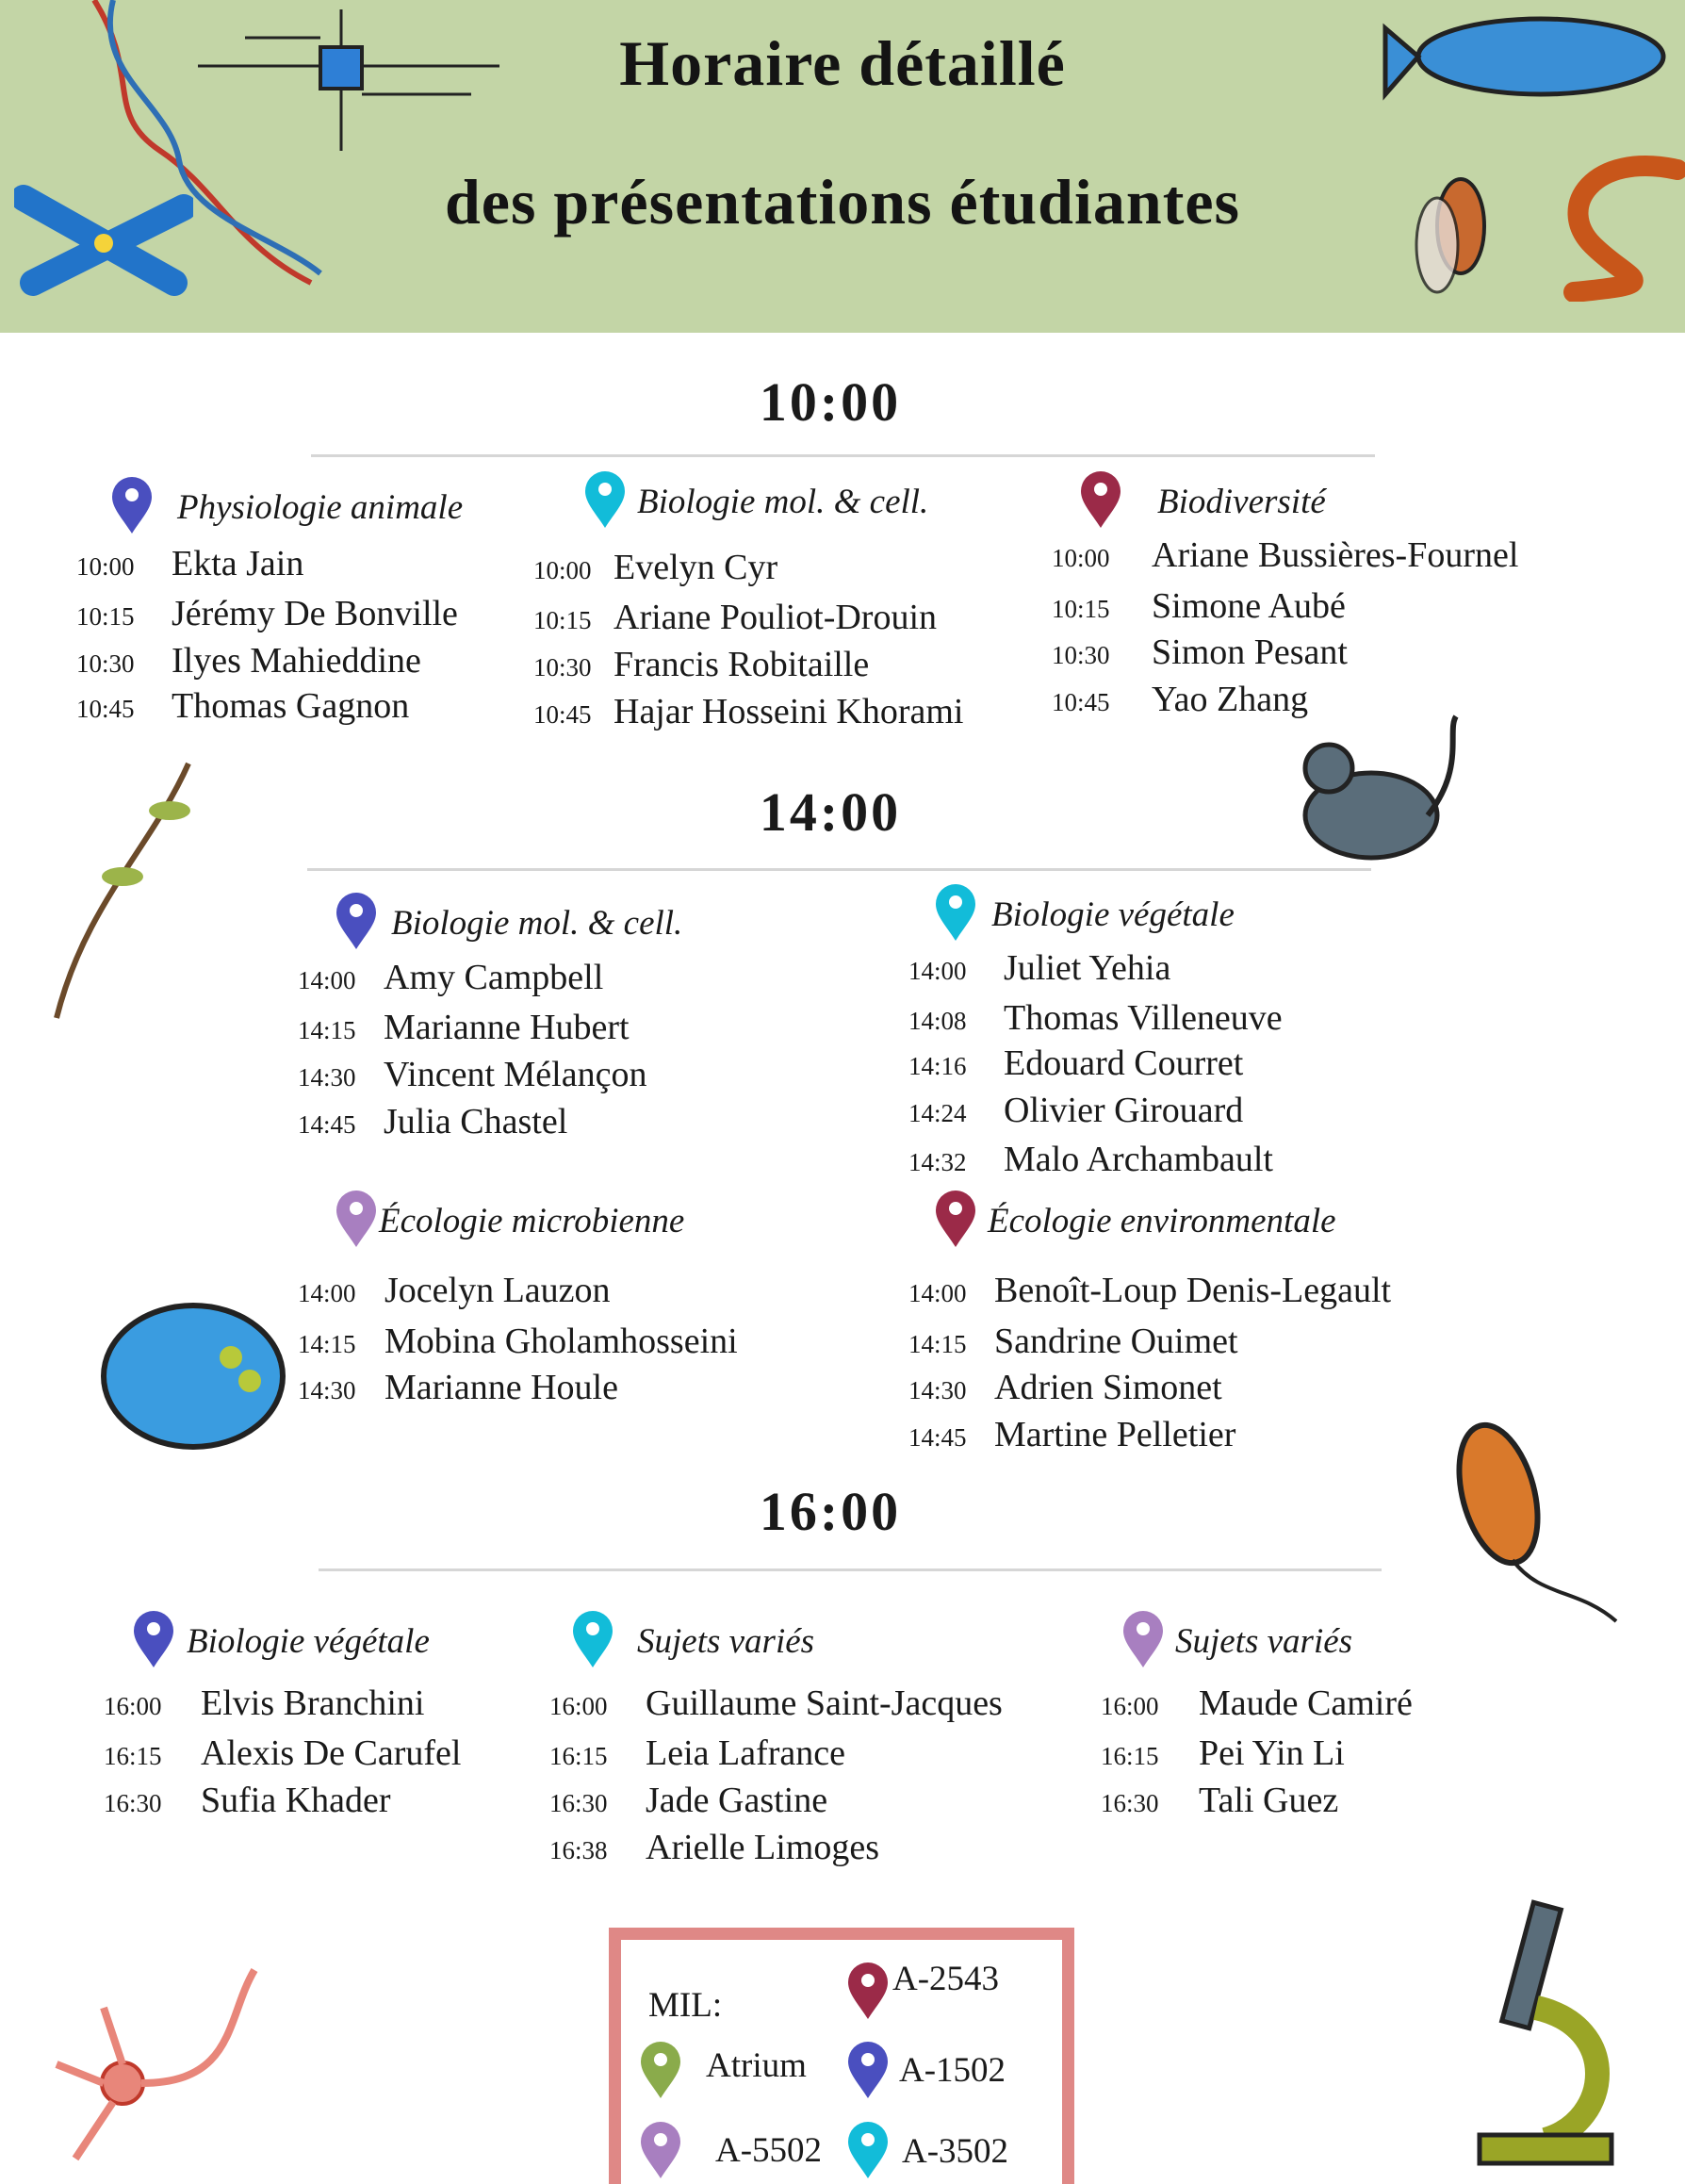 Image resolution: width=1685 pixels, height=2184 pixels. Describe the element at coordinates (830, 812) in the screenshot. I see `slot-heading: 14:00` at that location.